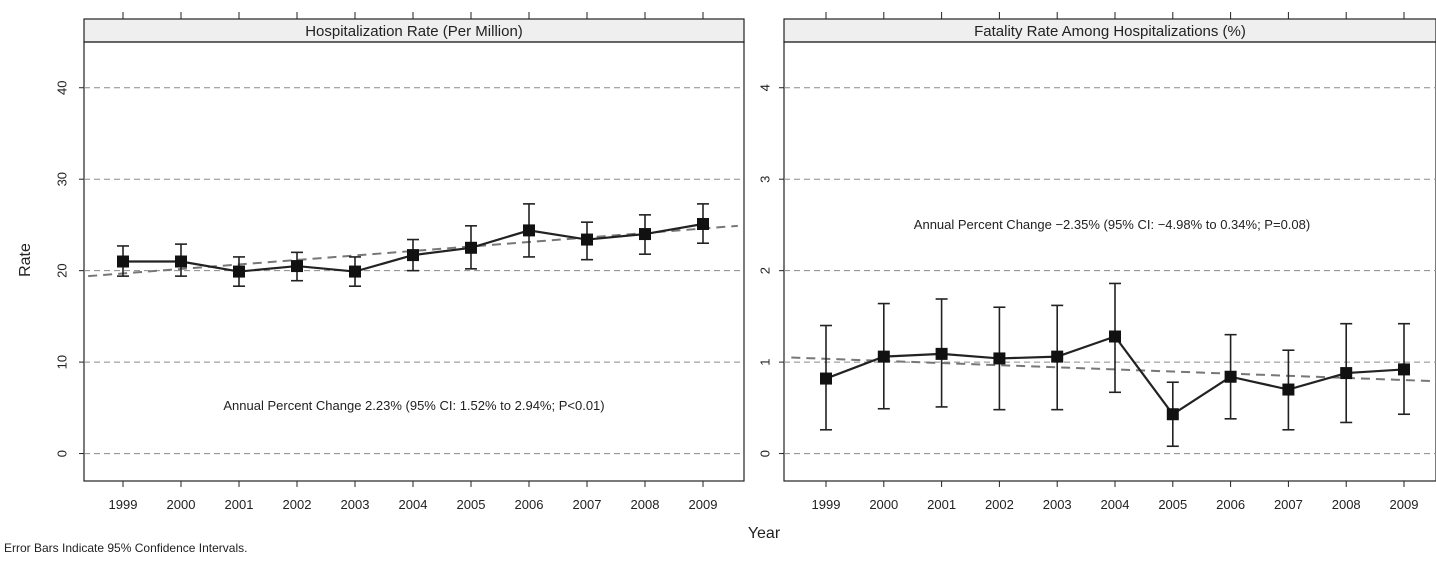 Image resolution: width=1436 pixels, height=562 pixels. I want to click on y-tick-label: 30, so click(62, 179).